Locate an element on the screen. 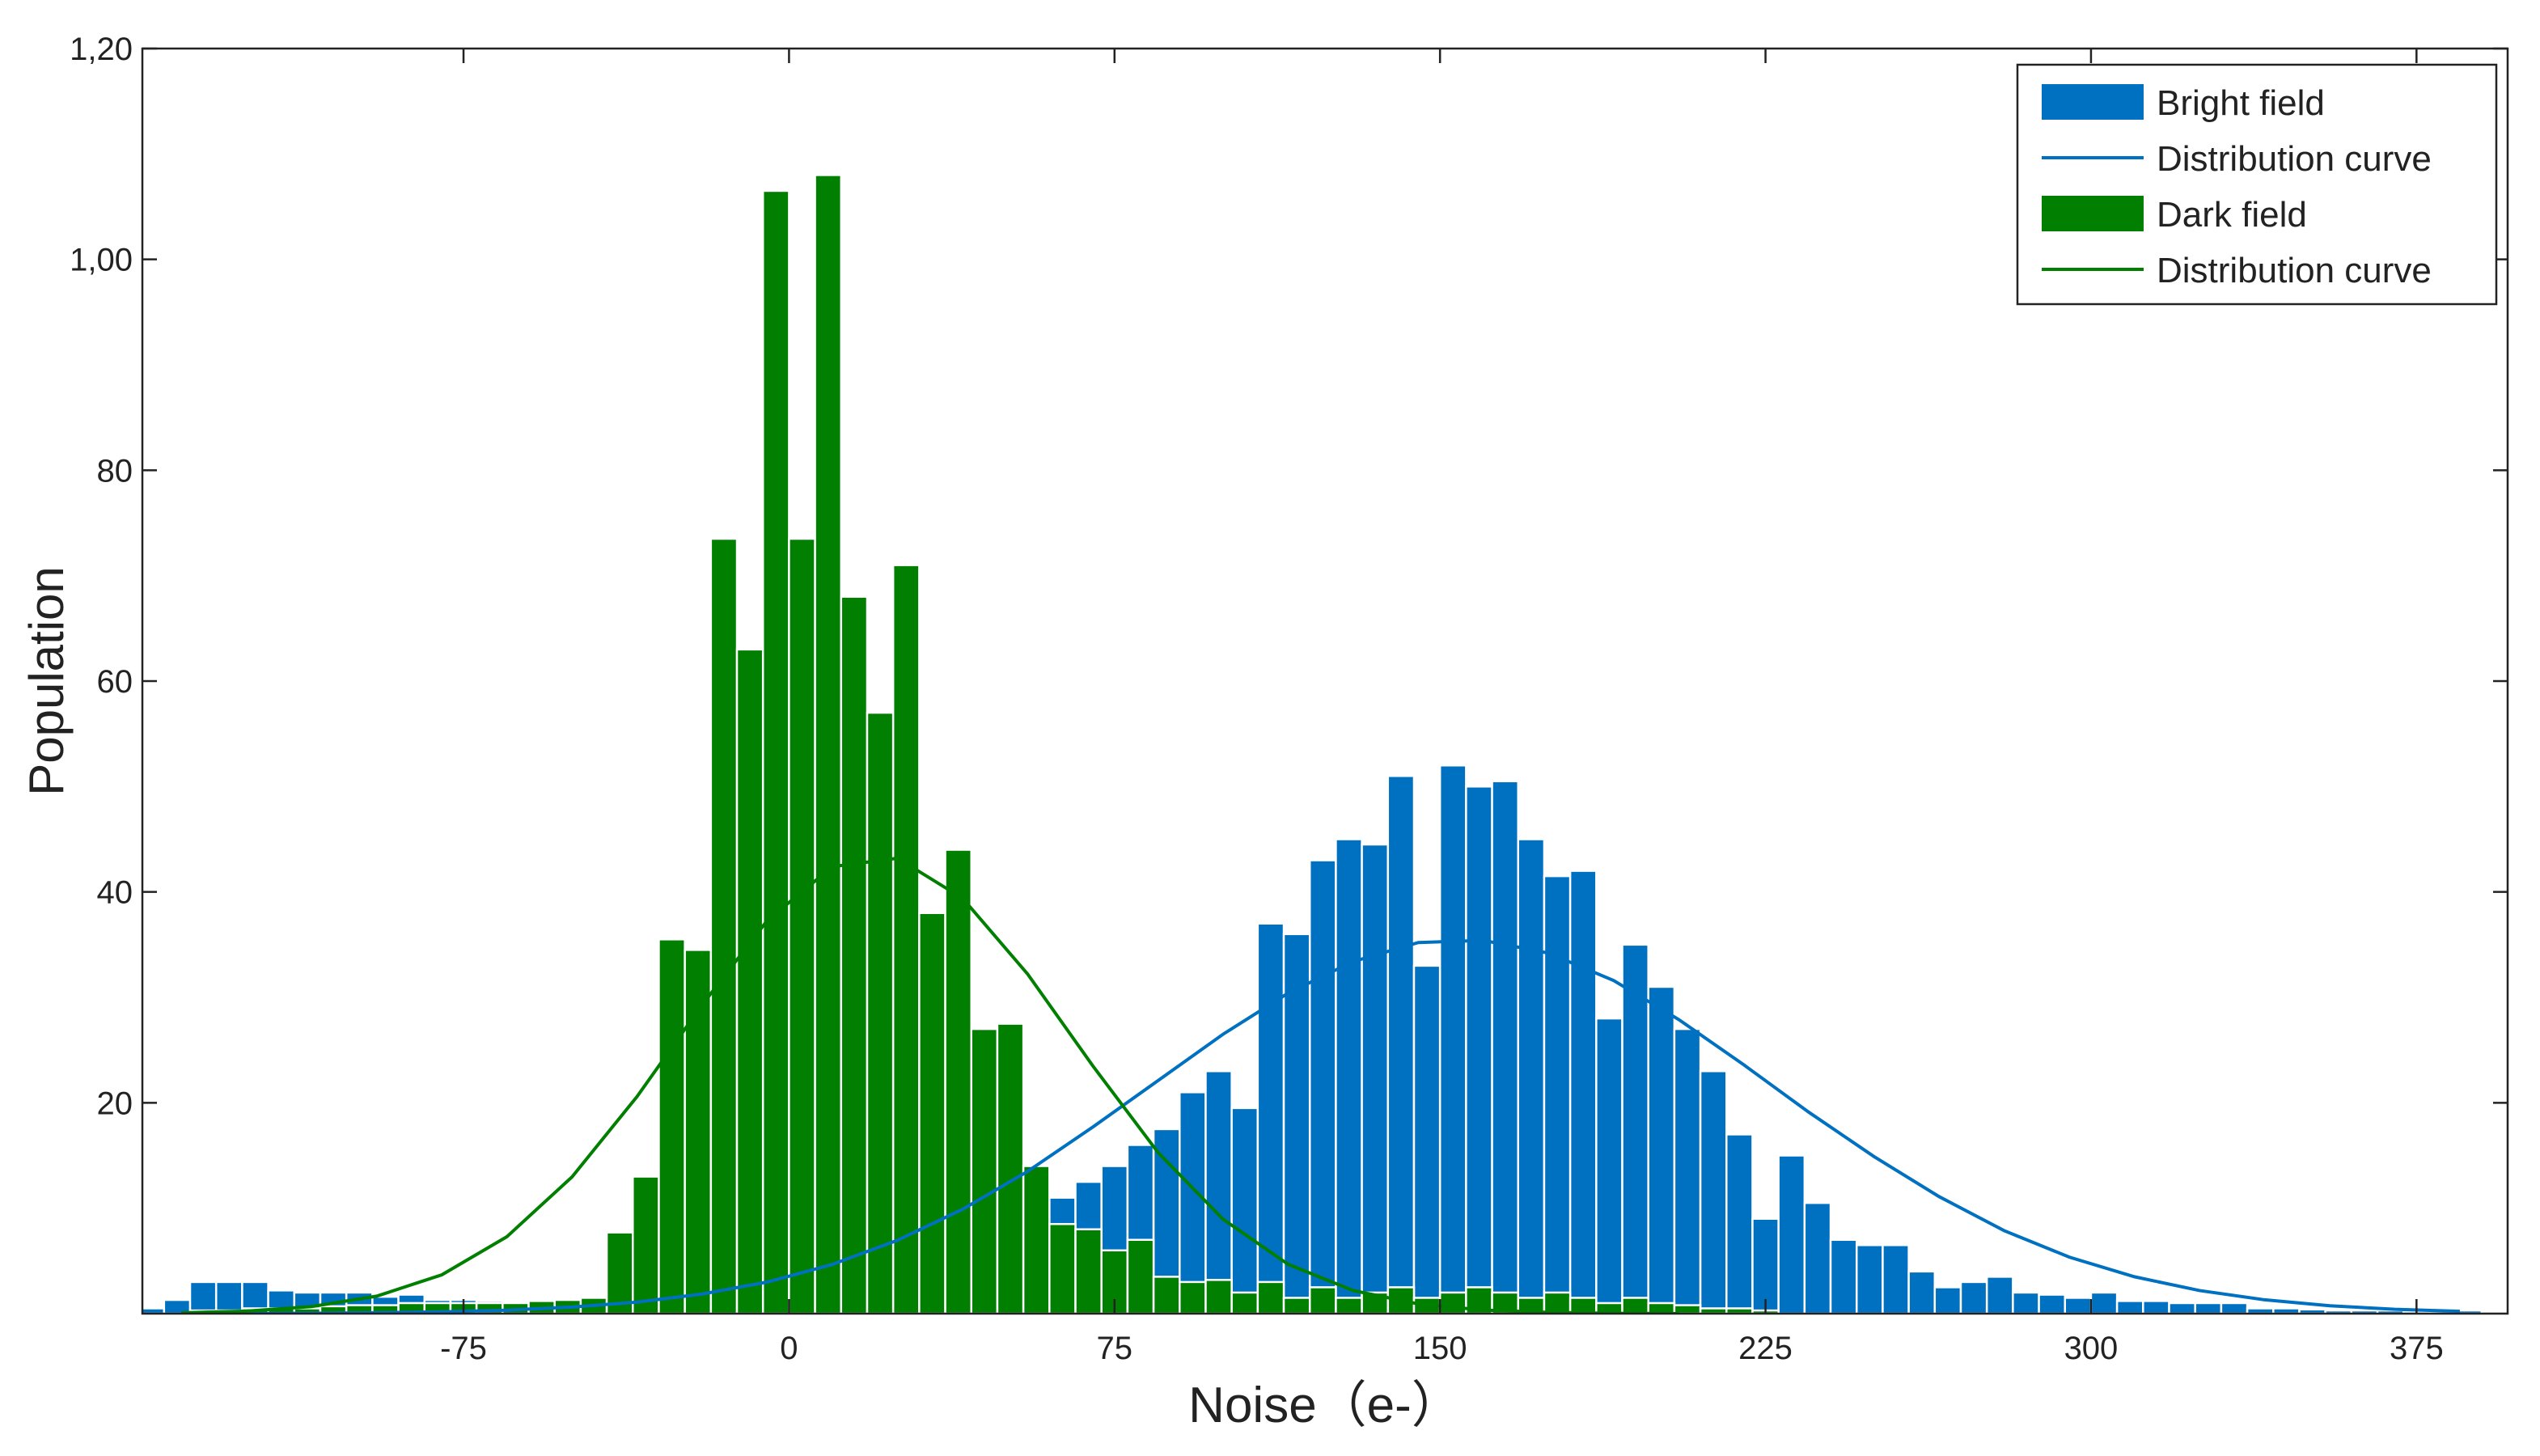 Image resolution: width=2540 pixels, height=1456 pixels. y-tick-label: 40 is located at coordinates (115, 893).